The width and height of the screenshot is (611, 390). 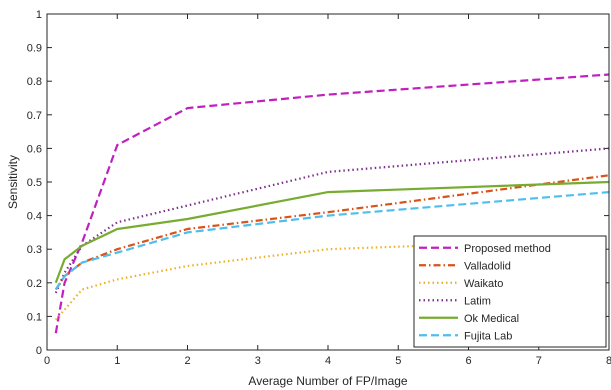 I want to click on legend-label: Ok Medical, so click(x=491, y=319).